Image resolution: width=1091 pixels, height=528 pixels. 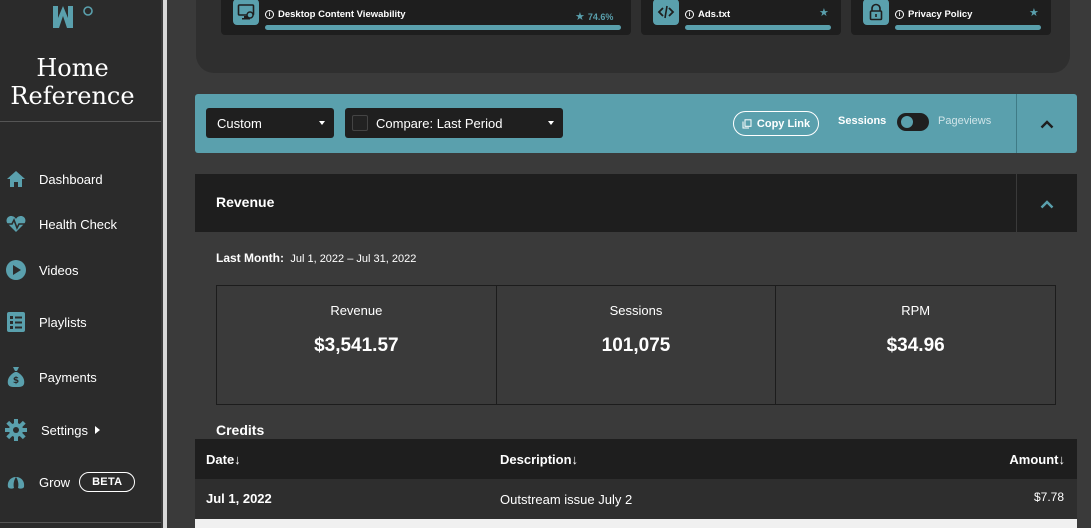 I want to click on cell-amount: $7.78, so click(x=1048, y=497).